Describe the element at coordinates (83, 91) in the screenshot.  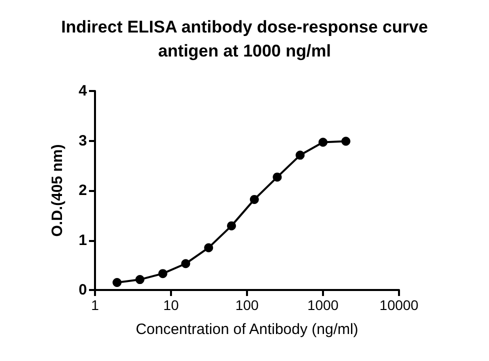
I see `y-tick-label: 4` at that location.